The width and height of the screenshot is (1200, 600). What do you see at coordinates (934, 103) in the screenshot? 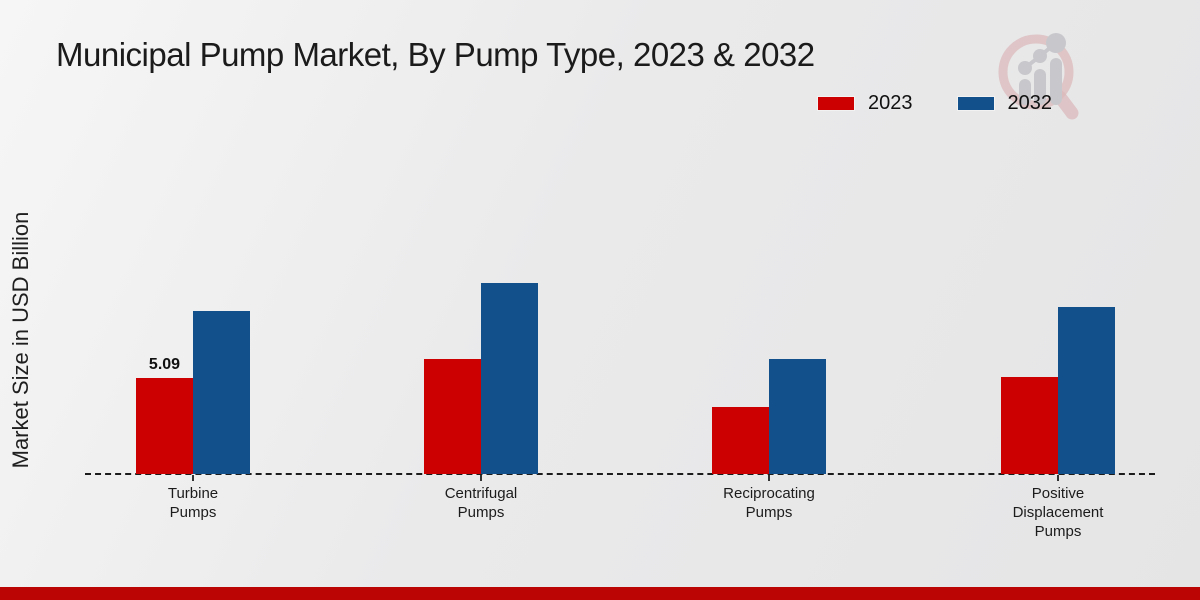
I see `legend: 2023 2032` at bounding box center [934, 103].